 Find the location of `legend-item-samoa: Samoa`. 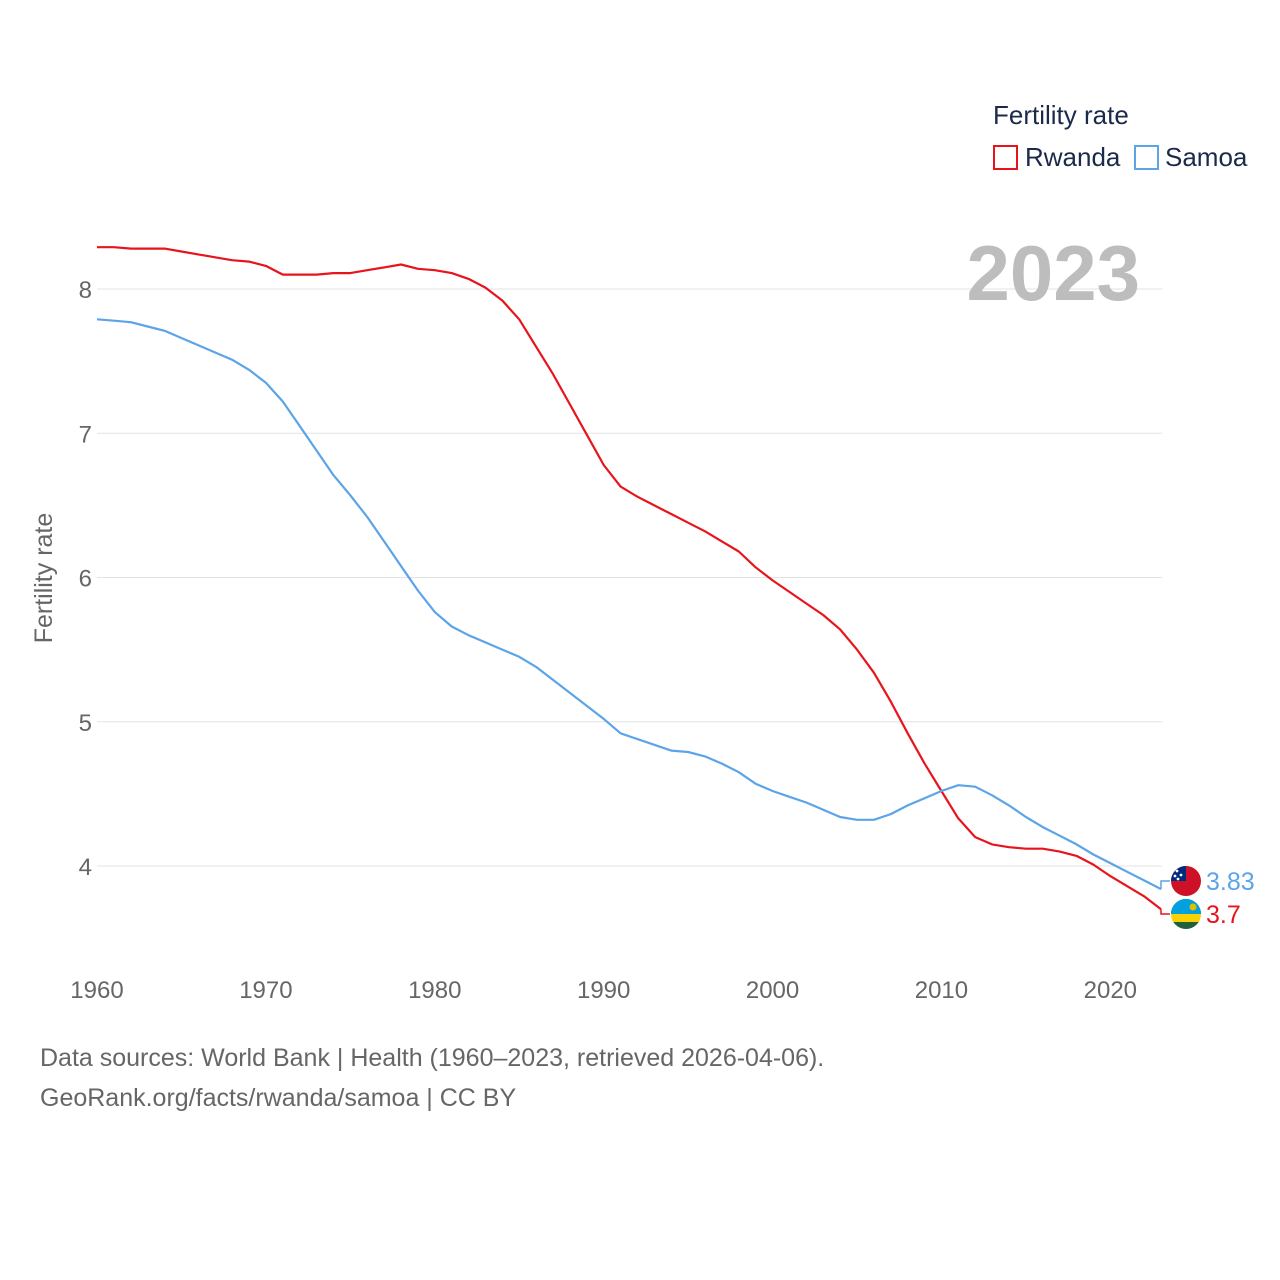

legend-item-samoa: Samoa is located at coordinates (1191, 157).